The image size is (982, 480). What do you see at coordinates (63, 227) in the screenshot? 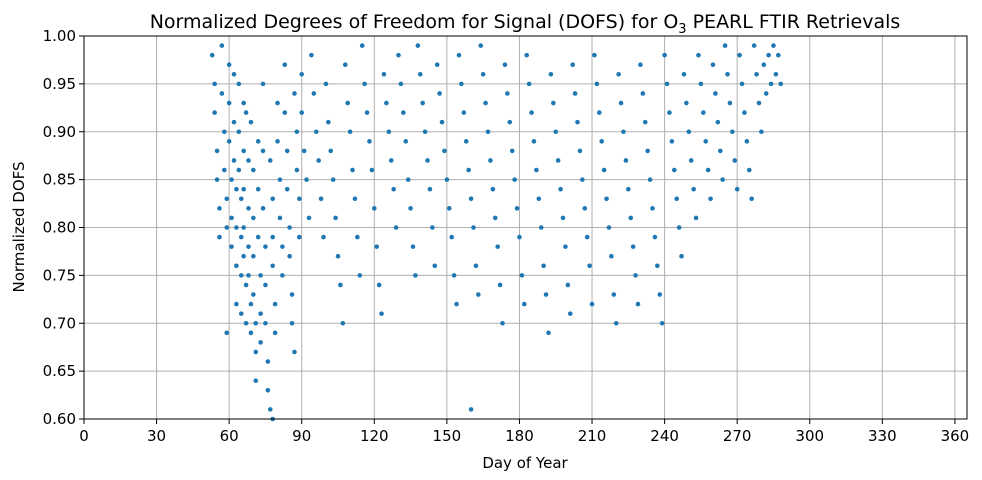
I see `y-axis-ticks: 0.60 0.65 0.70 0.75 0.80 0.85 0.90 0.95 1.00` at bounding box center [63, 227].